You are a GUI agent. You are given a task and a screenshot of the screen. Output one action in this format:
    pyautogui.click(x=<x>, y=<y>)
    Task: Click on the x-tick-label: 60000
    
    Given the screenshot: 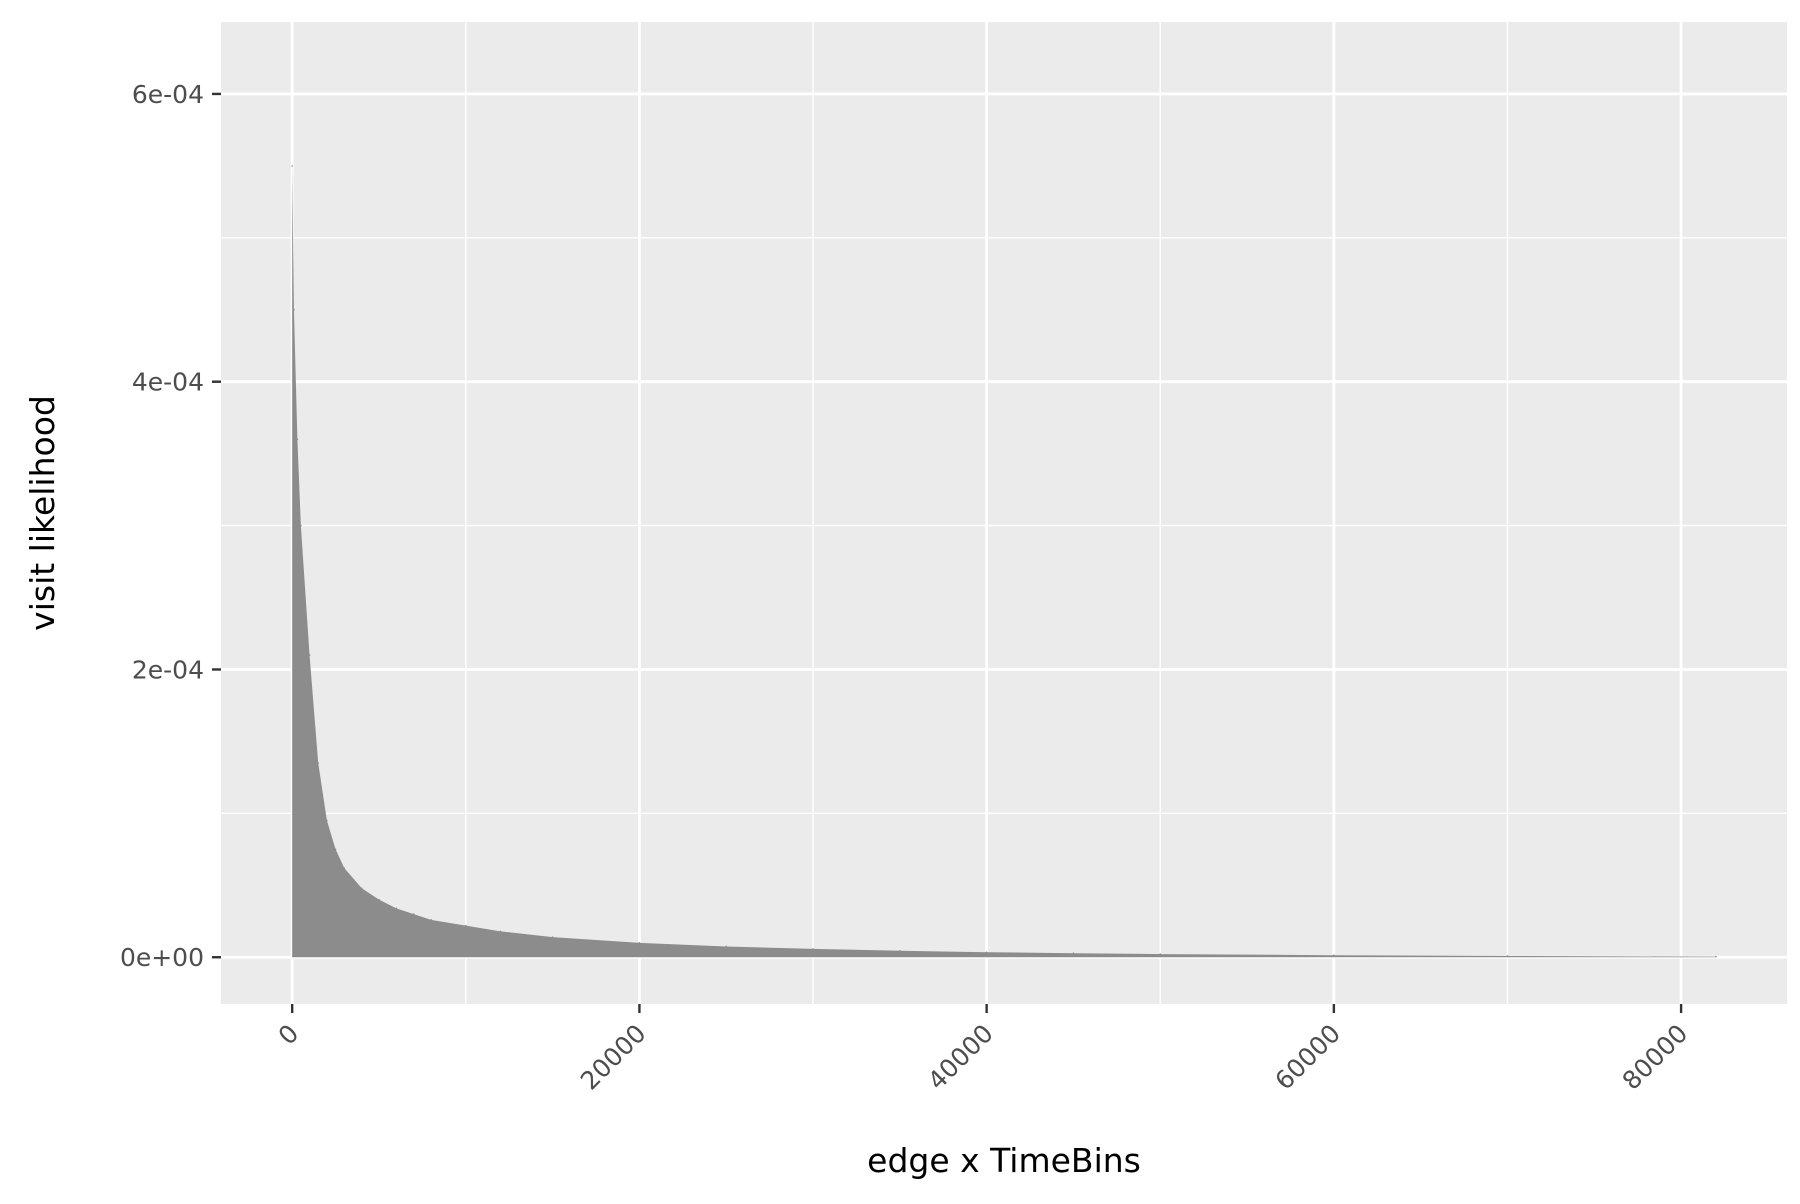 What is the action you would take?
    pyautogui.click(x=1307, y=1057)
    